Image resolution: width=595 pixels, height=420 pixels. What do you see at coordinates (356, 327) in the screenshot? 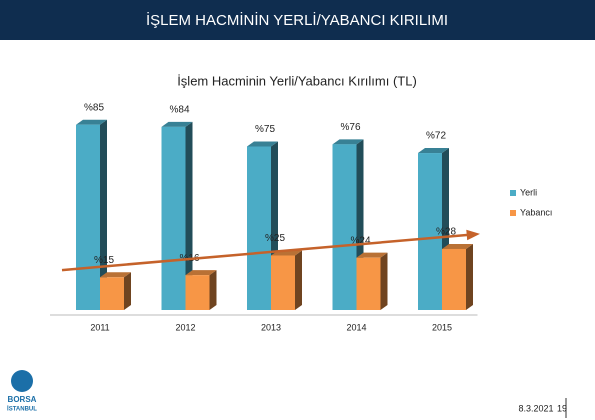
I see `x-tick-label: 2014` at bounding box center [356, 327].